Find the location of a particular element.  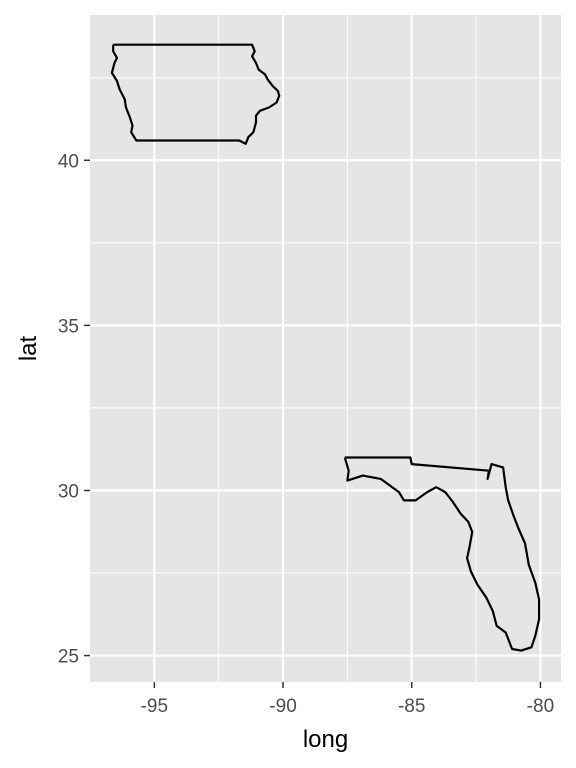

x-tick-label: -95 is located at coordinates (154, 706).